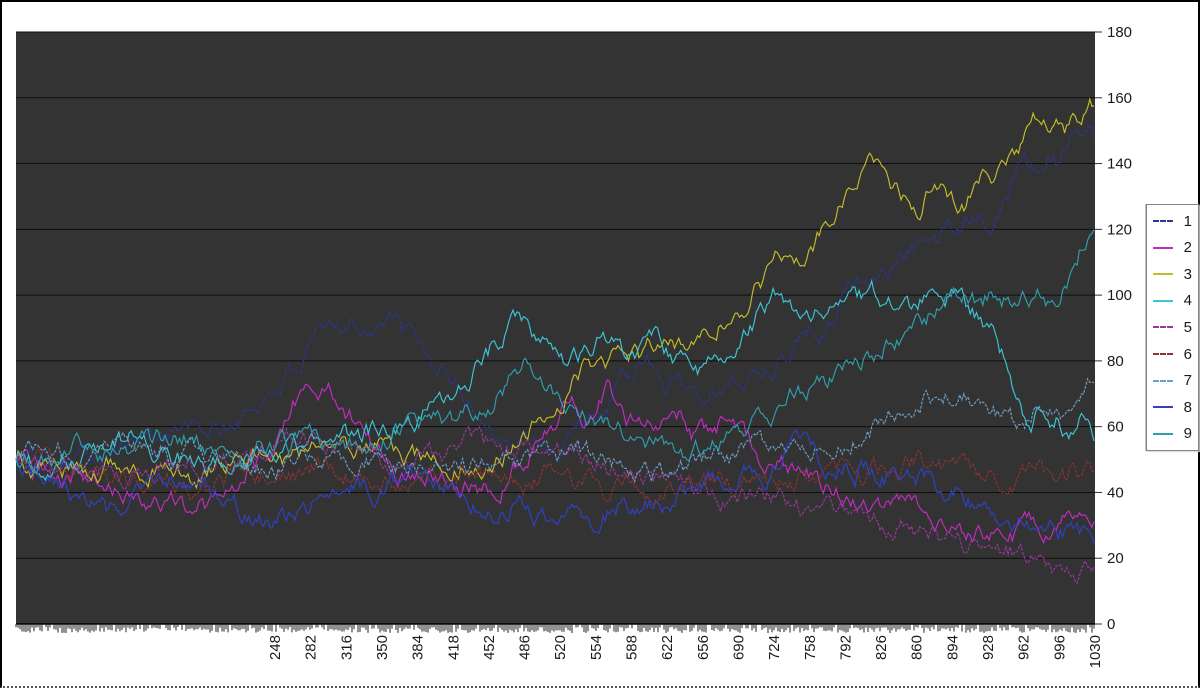  What do you see at coordinates (1173, 221) in the screenshot?
I see `legend-item-1: 1` at bounding box center [1173, 221].